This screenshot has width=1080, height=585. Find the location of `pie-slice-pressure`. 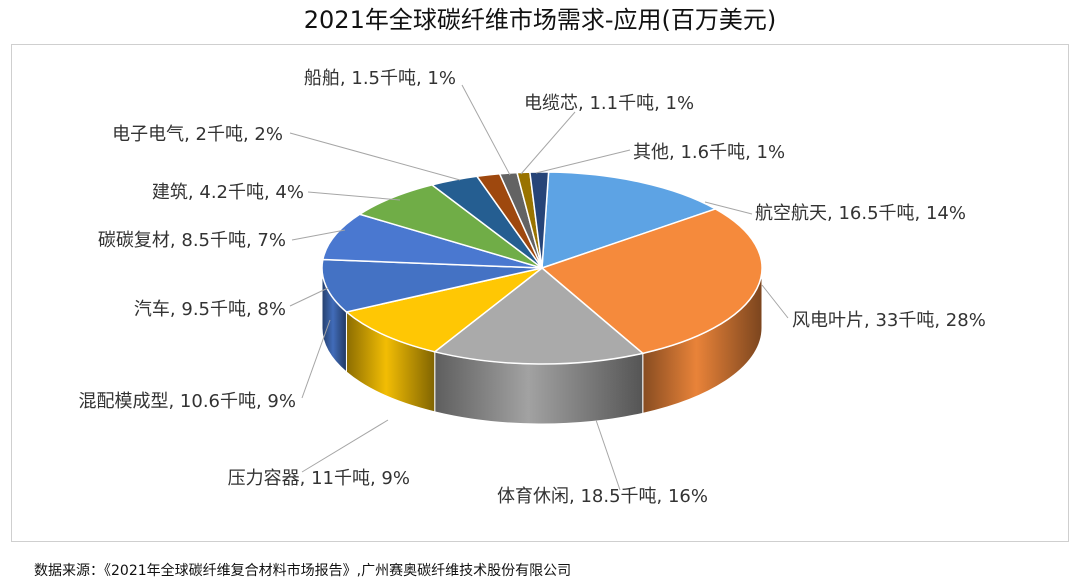

pie-slice-pressure is located at coordinates (443, 310).